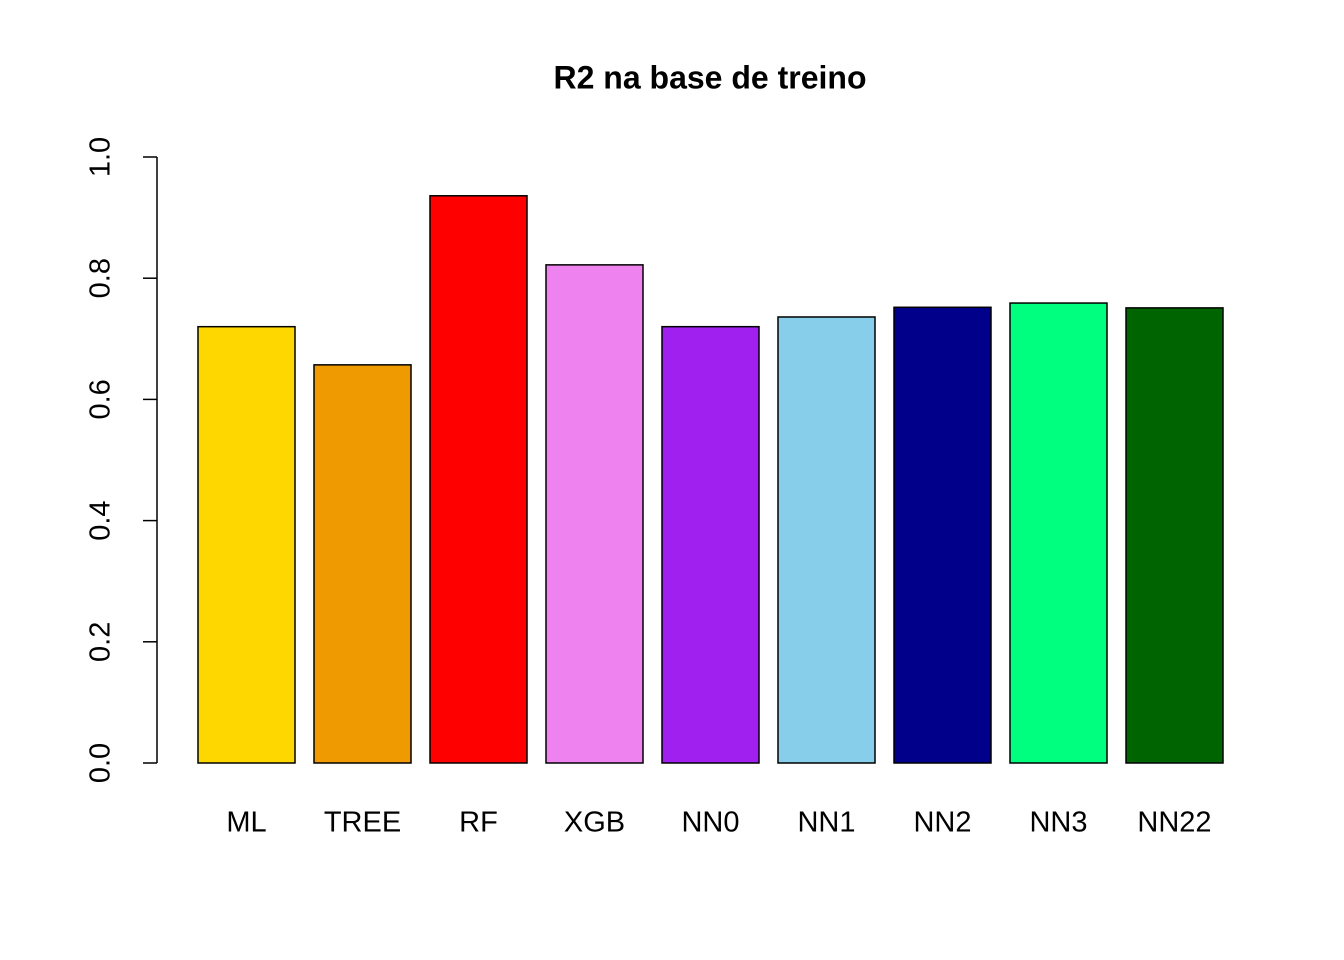 Image resolution: width=1344 pixels, height=960 pixels. Describe the element at coordinates (1058, 823) in the screenshot. I see `x-tick-label: NN3` at that location.